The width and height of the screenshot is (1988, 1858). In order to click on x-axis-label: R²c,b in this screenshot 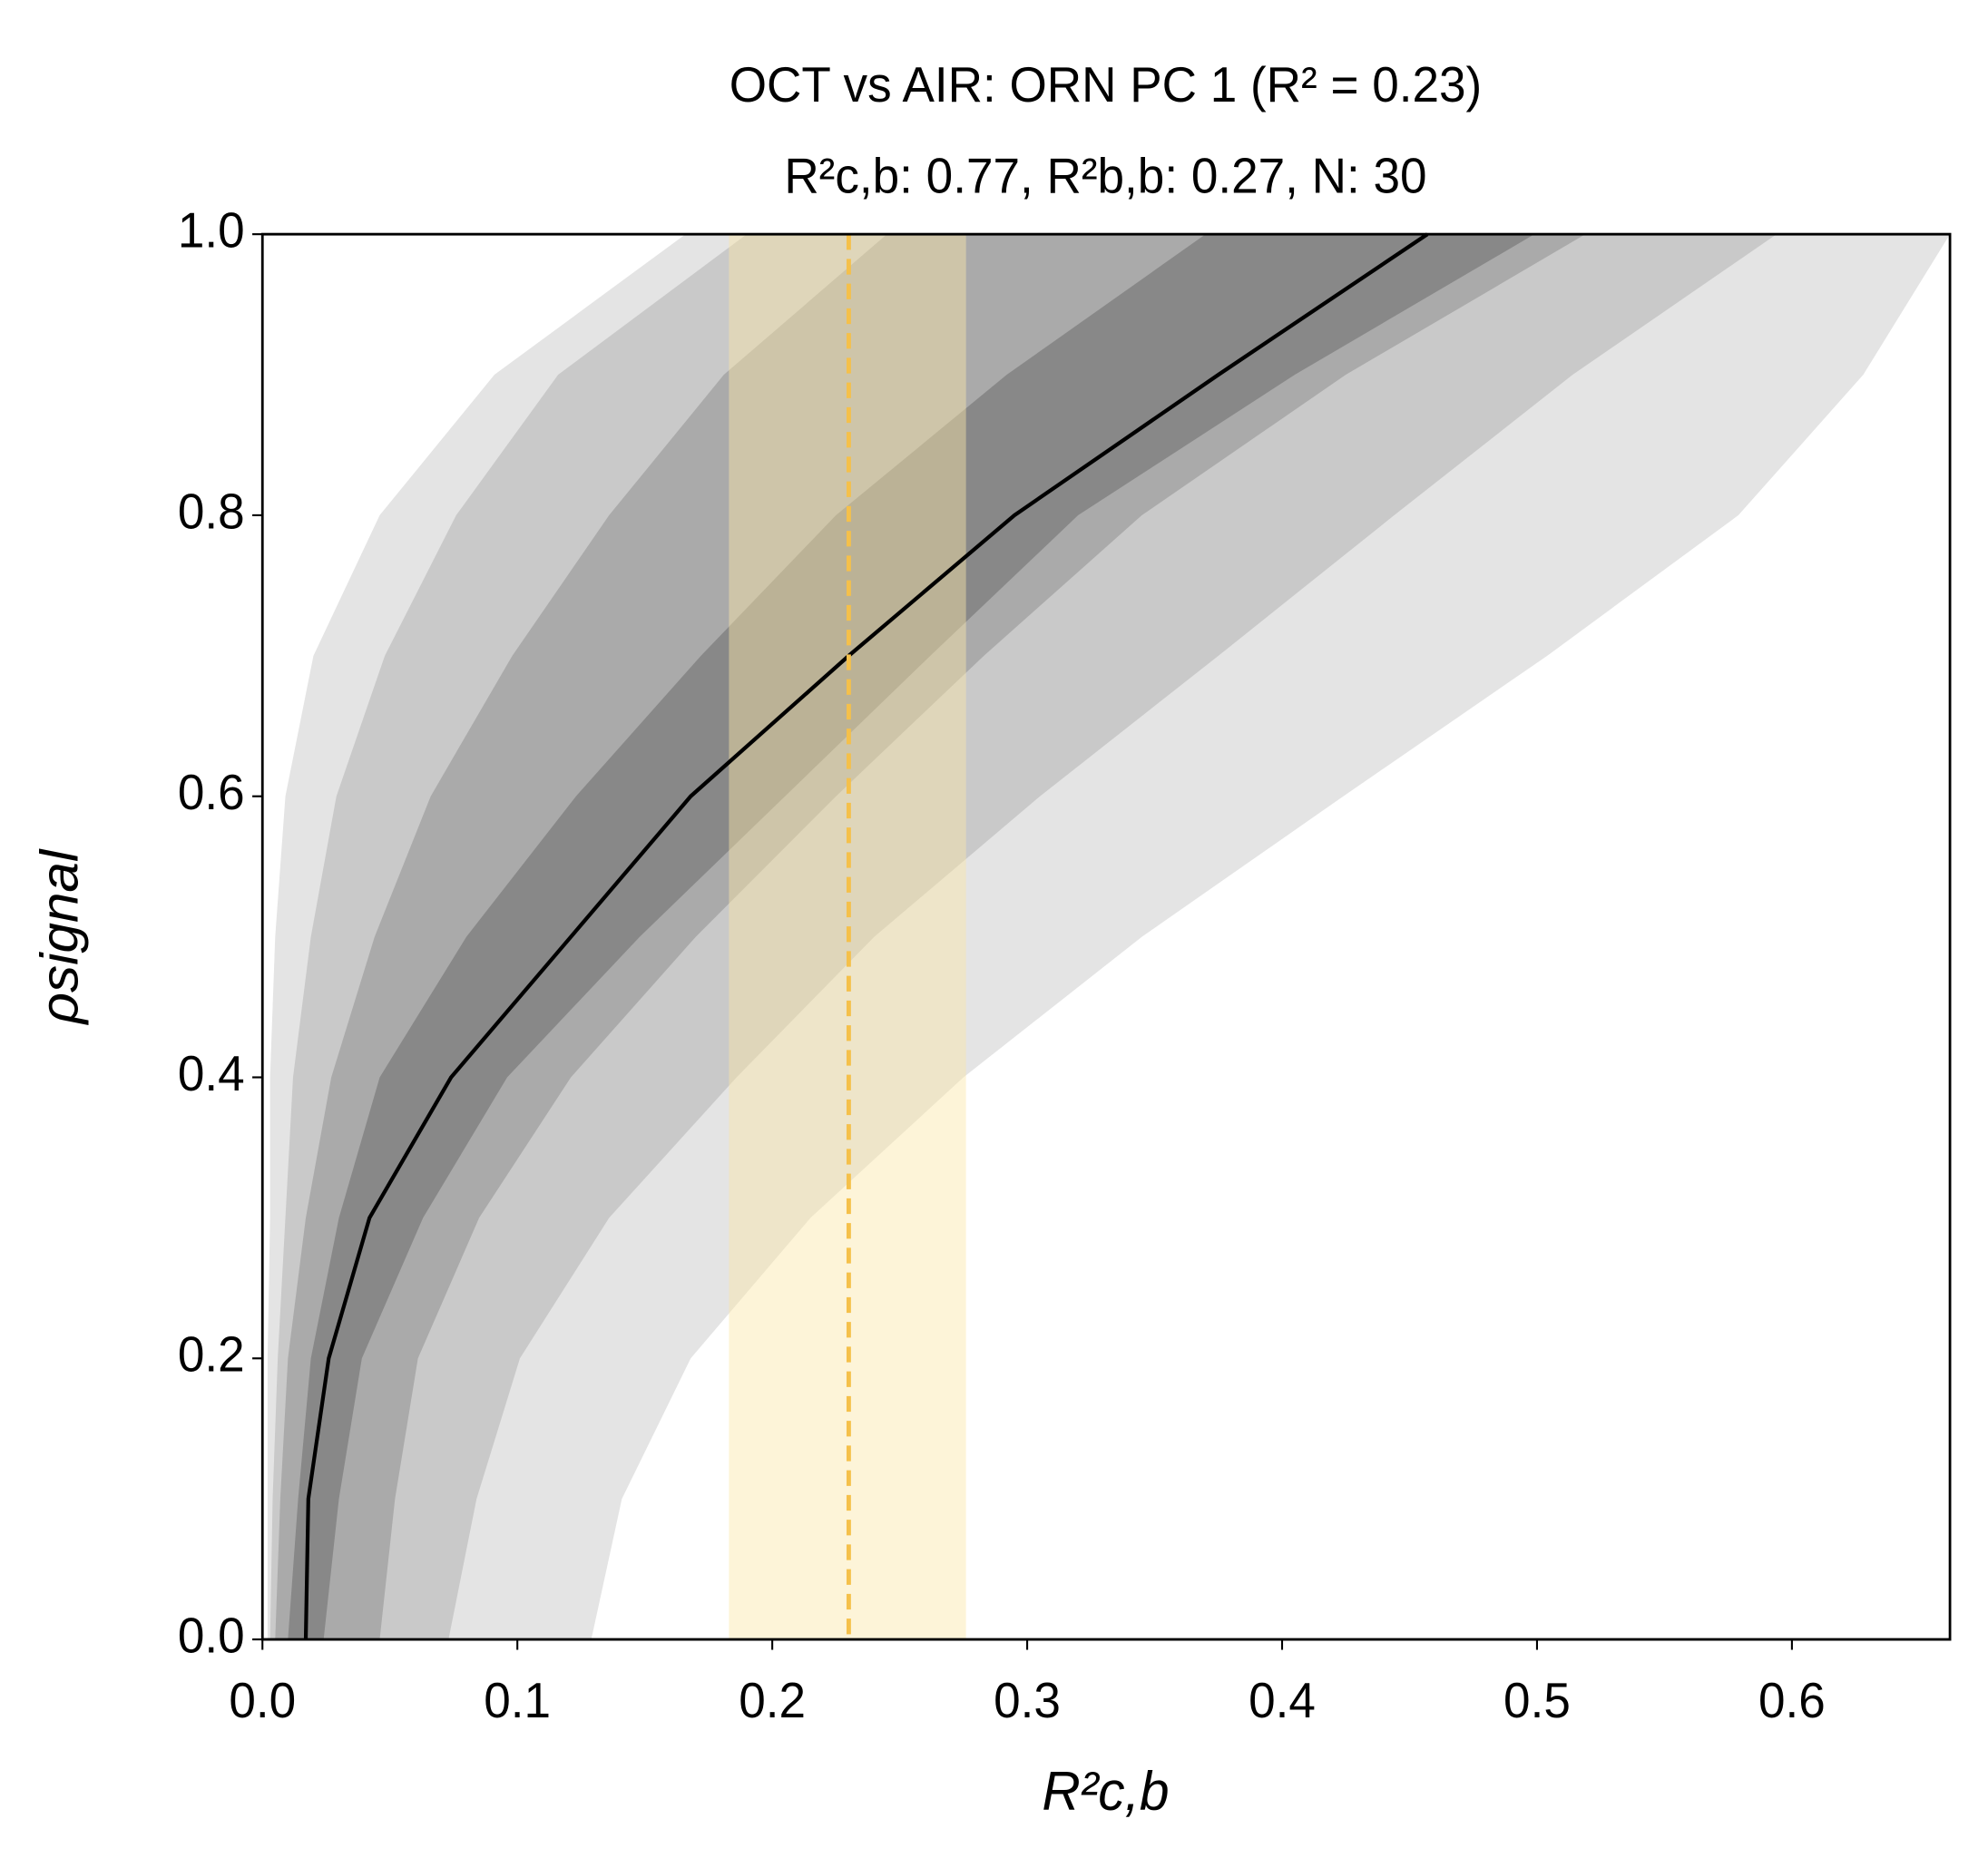, I will do `click(1105, 1791)`.